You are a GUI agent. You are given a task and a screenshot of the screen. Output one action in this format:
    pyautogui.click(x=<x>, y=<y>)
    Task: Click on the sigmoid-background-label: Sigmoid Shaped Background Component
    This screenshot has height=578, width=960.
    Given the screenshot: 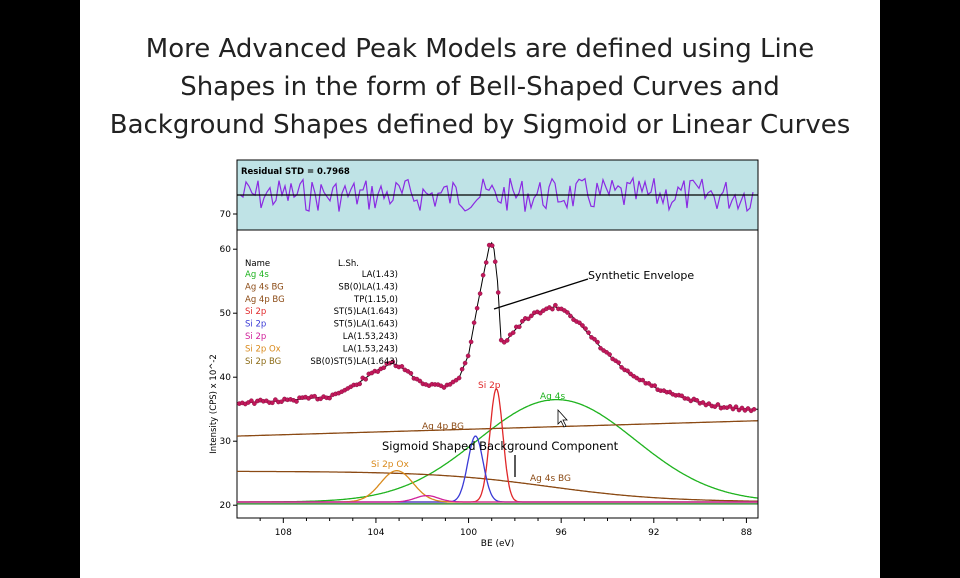 What is the action you would take?
    pyautogui.click(x=500, y=446)
    